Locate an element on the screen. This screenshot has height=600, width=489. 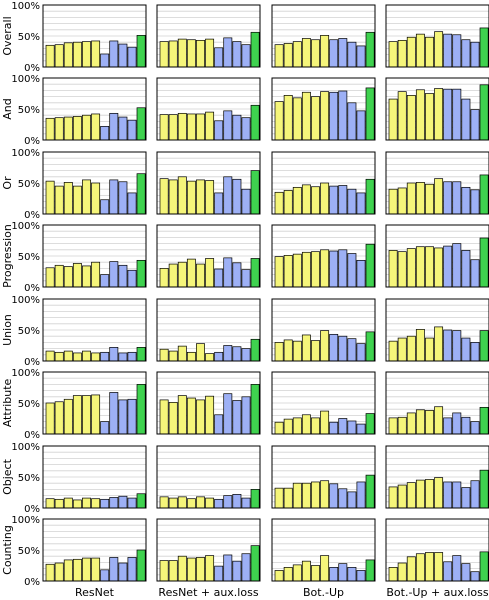
y-tick-label: 0% is located at coordinates (32, 141).